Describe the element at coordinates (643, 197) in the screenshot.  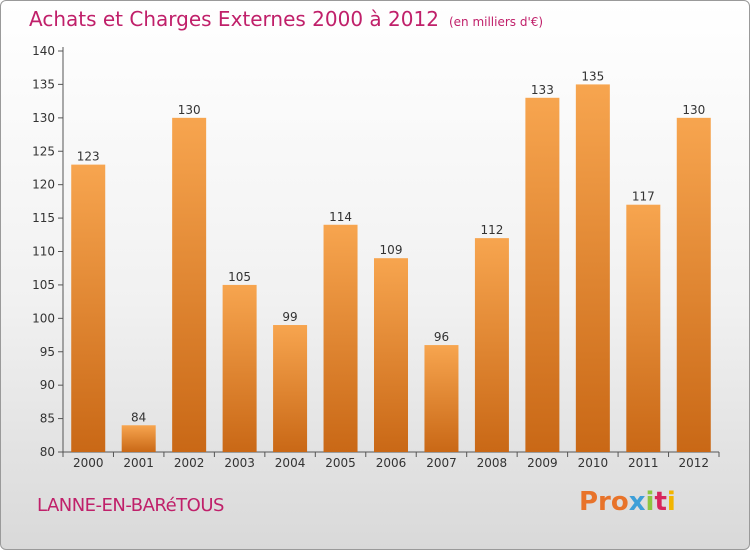
I see `data-label: 117` at that location.